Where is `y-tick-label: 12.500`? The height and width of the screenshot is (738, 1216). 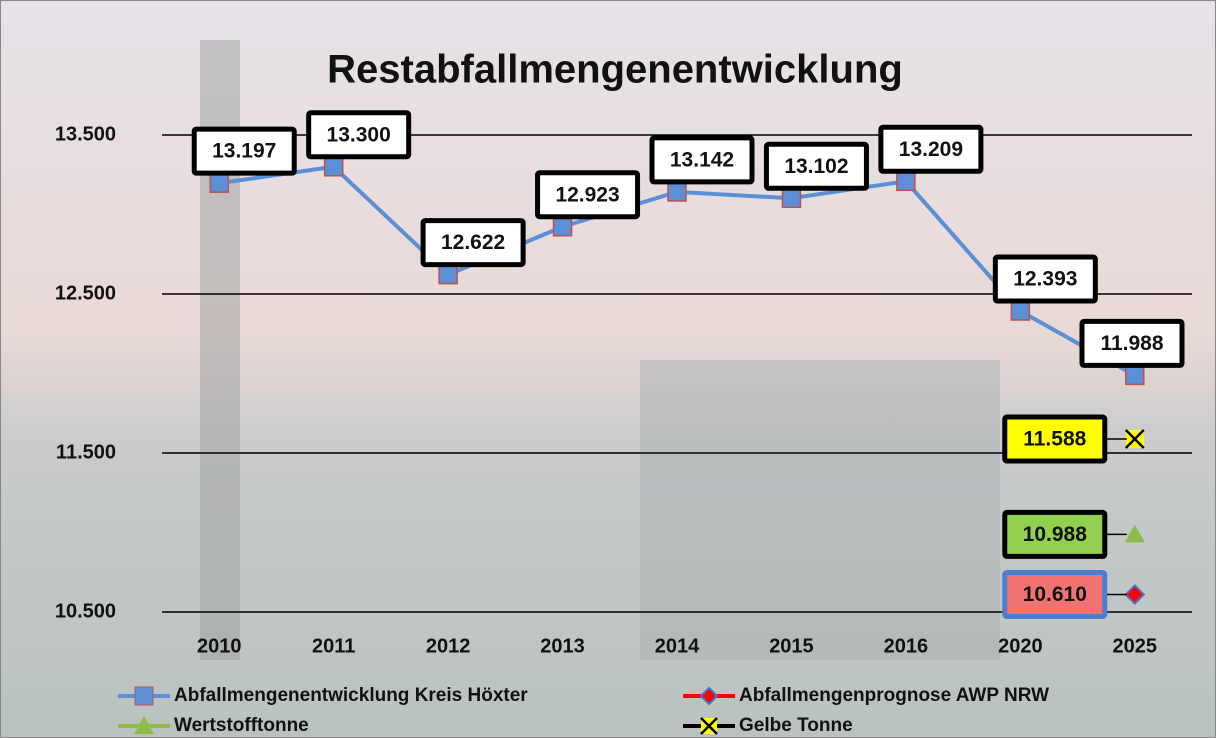 y-tick-label: 12.500 is located at coordinates (85, 293).